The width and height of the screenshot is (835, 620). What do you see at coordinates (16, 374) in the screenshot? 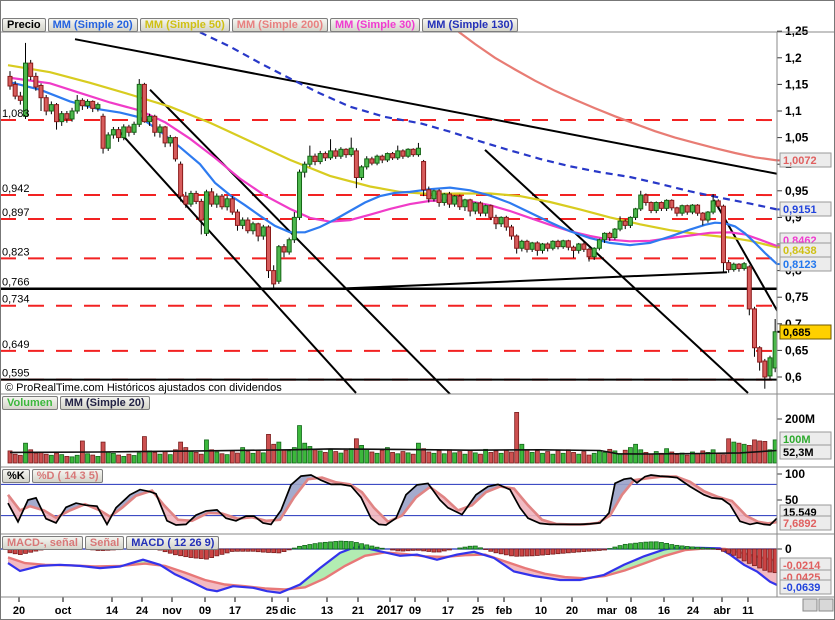
I see `svg-text: 0,595` at bounding box center [16, 374].